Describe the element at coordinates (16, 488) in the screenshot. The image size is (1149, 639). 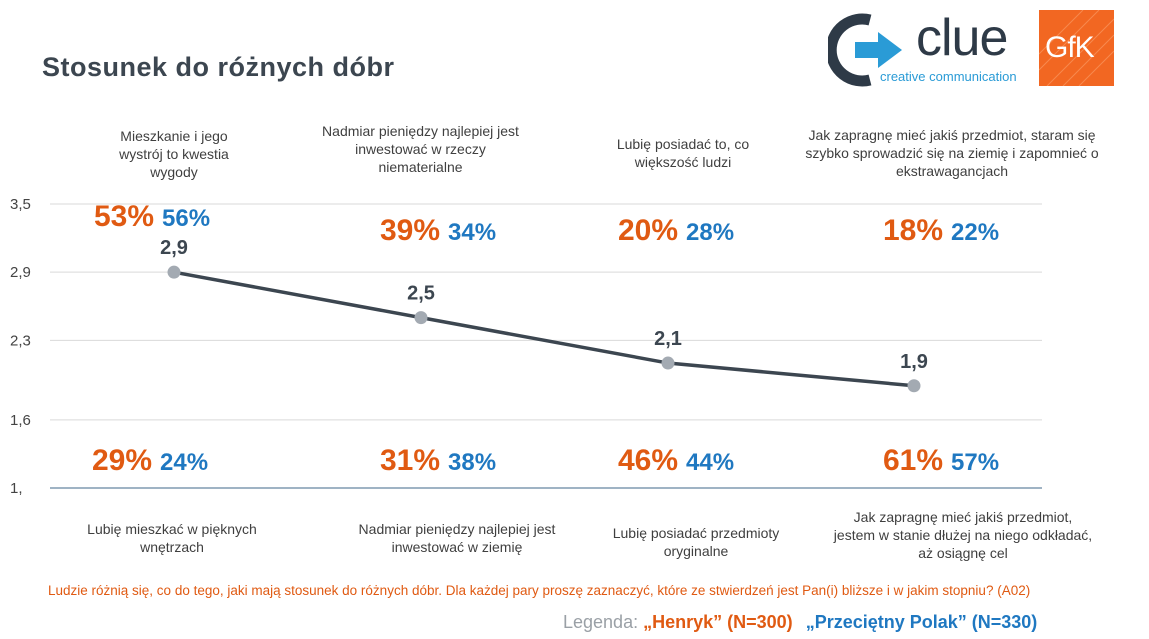
I see `y-tick-label: 1,` at that location.